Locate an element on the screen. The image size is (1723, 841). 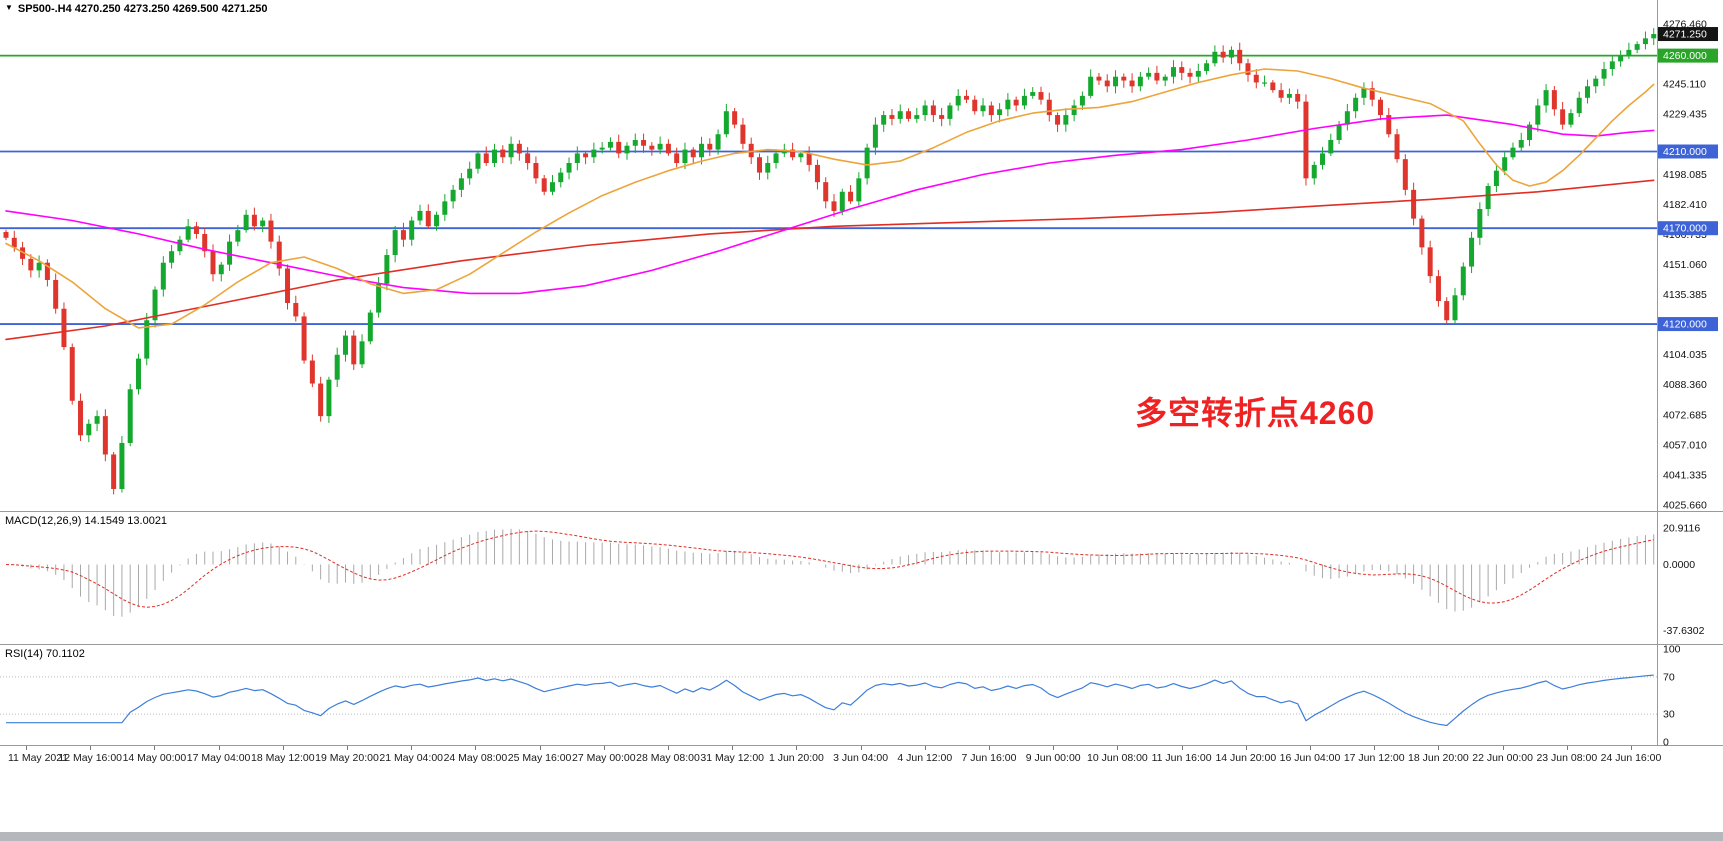
rsi-scale-label: 30 is located at coordinates (1669, 715).